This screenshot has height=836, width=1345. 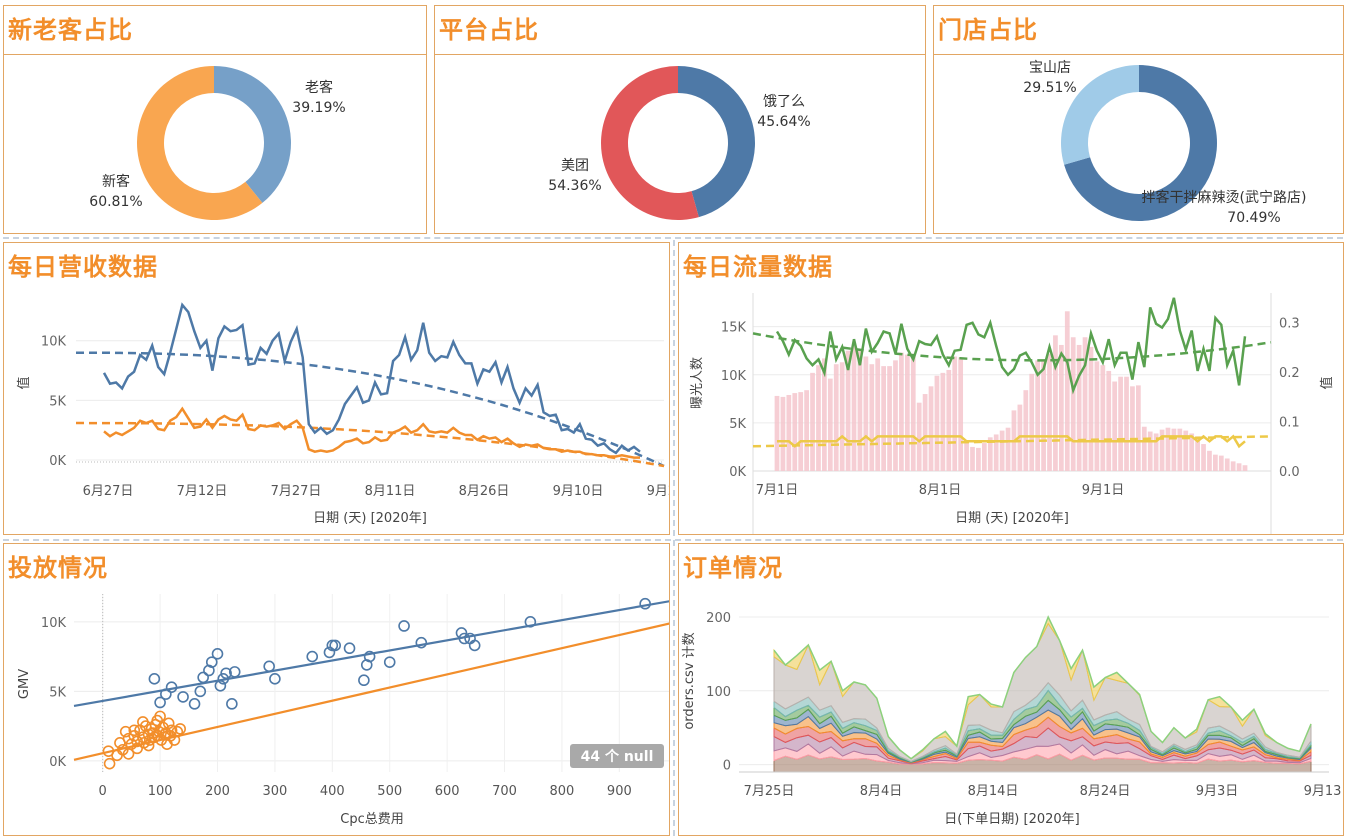 What do you see at coordinates (619, 791) in the screenshot?
I see `x-tick-label: 900` at bounding box center [619, 791].